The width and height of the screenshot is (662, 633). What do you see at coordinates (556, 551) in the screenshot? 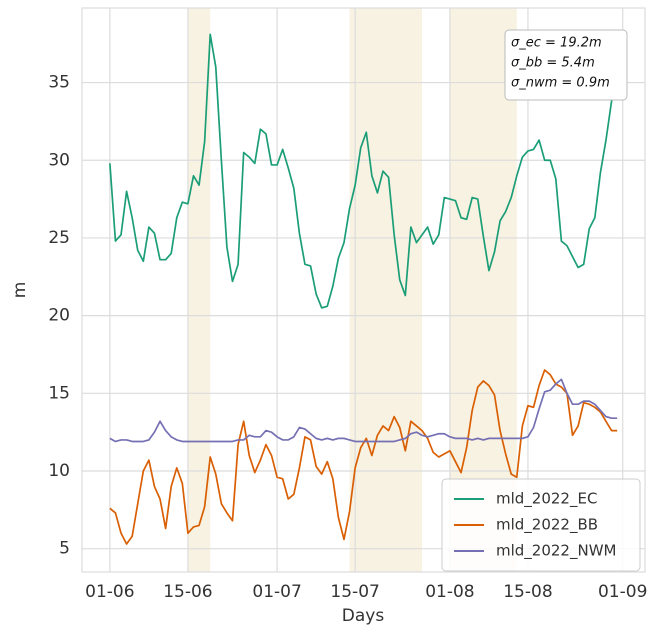
I see `legend-label: mld_2022_NWM` at bounding box center [556, 551].